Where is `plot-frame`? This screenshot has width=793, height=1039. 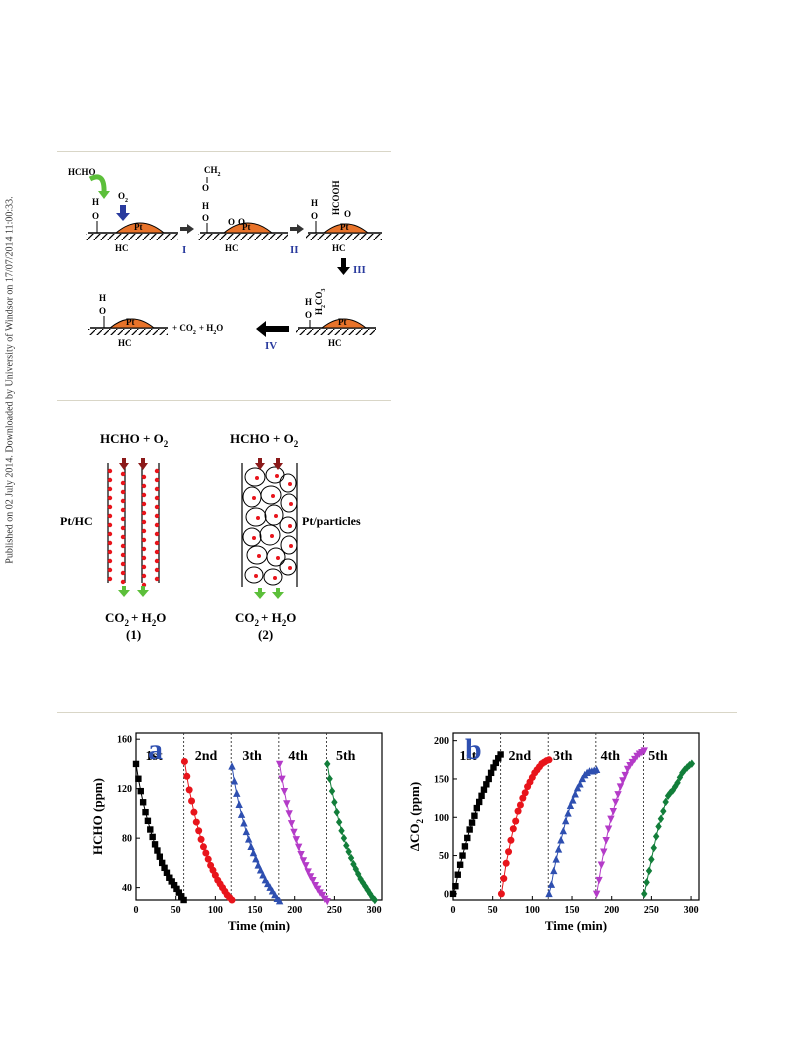 plot-frame is located at coordinates (259, 816).